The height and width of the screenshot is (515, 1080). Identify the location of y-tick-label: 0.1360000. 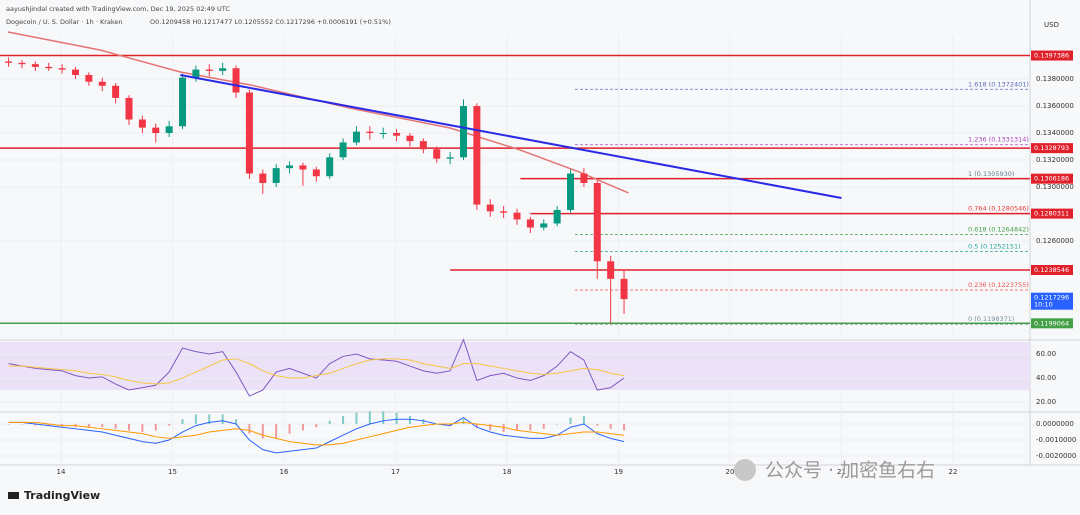
(1055, 106).